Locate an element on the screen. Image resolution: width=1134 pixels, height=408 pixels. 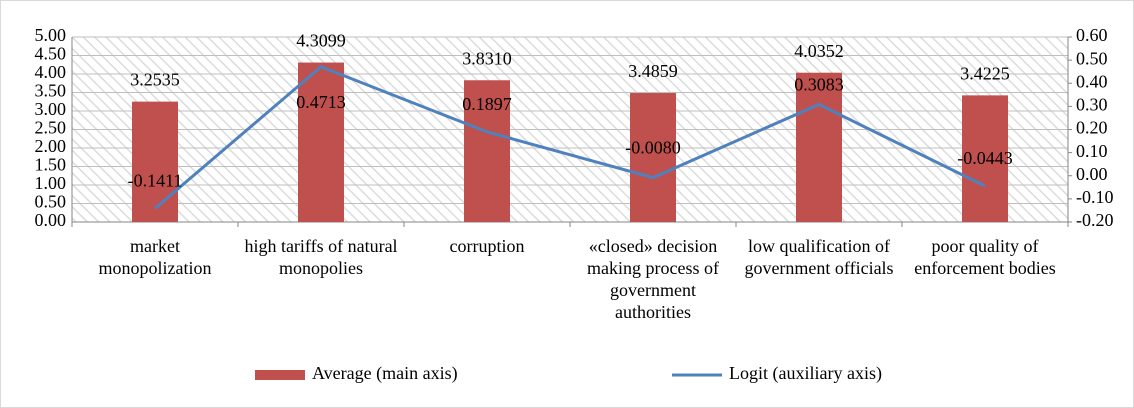
y-tick-label: 3.00 is located at coordinates (51, 109).